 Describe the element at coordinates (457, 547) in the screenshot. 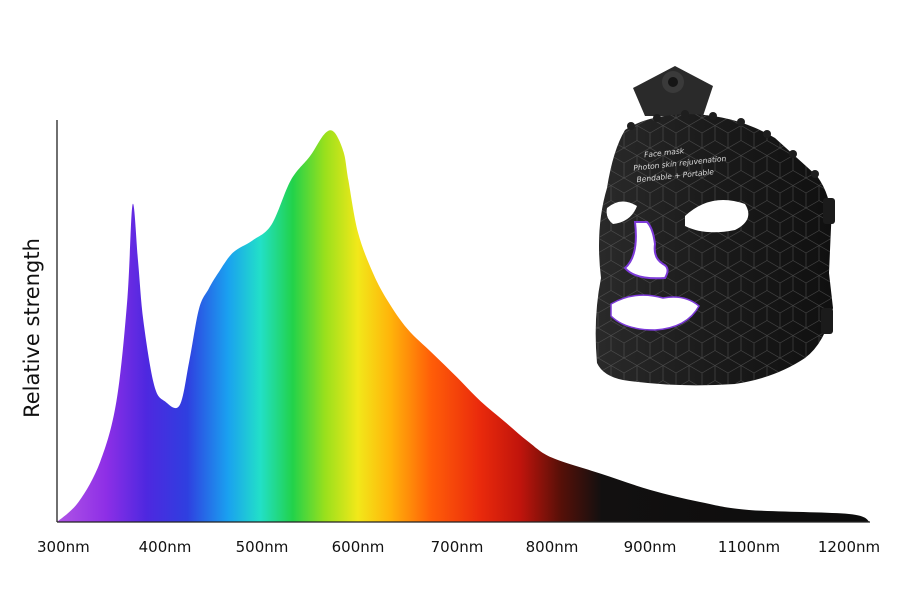

I see `x-tick-label: 700nm` at that location.